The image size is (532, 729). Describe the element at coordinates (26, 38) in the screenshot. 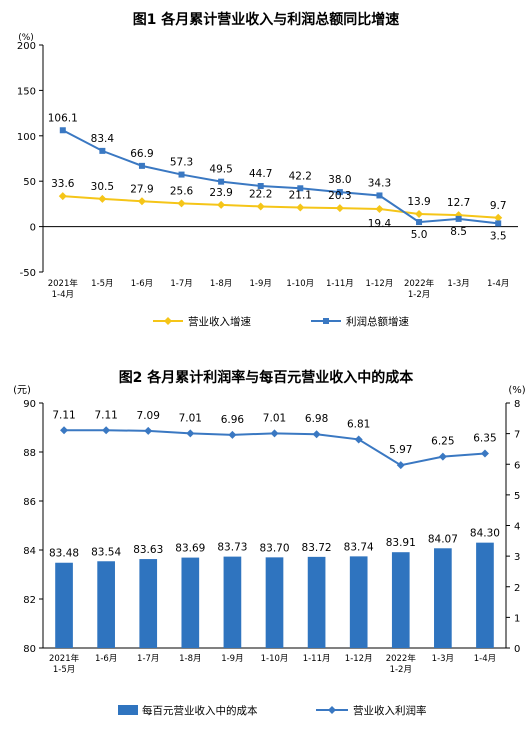

I see `y-unit-label: (%)` at that location.